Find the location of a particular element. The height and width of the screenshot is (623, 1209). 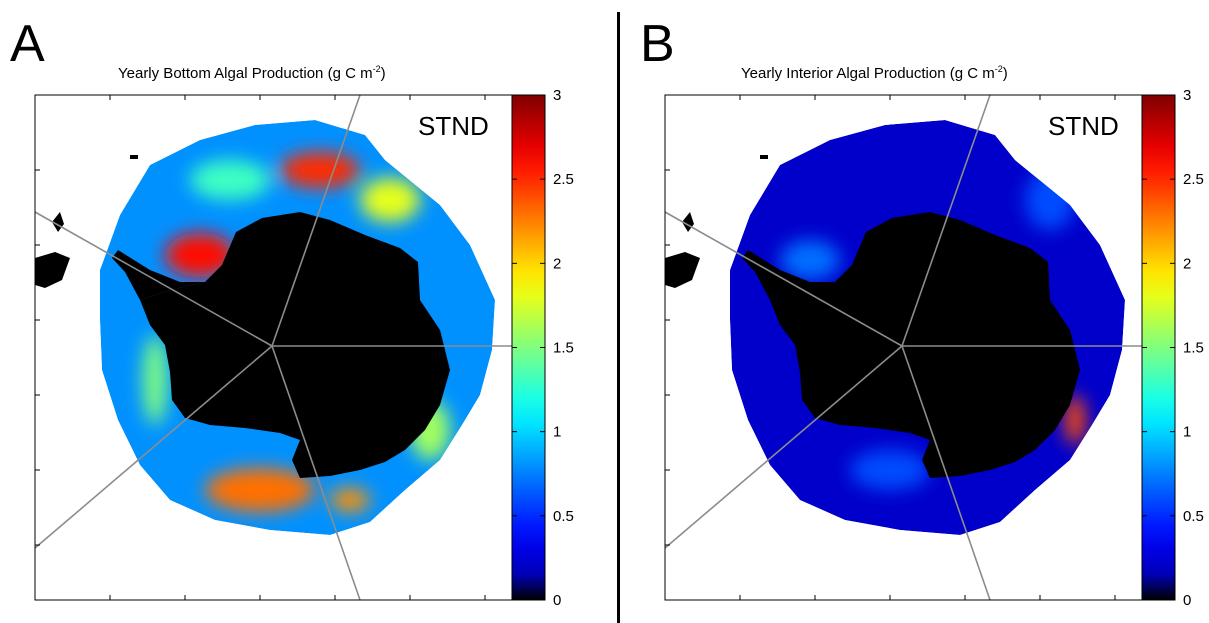

panel-letter: B is located at coordinates (657, 44).